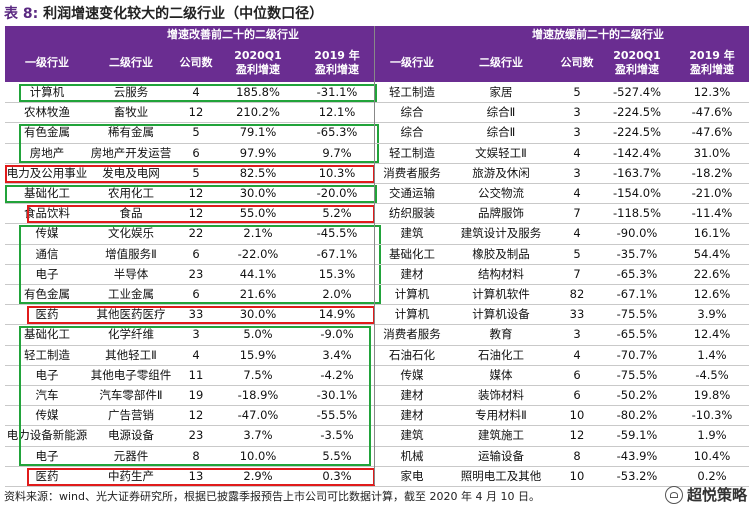  I want to click on table-cell: 7.5%, so click(258, 374).